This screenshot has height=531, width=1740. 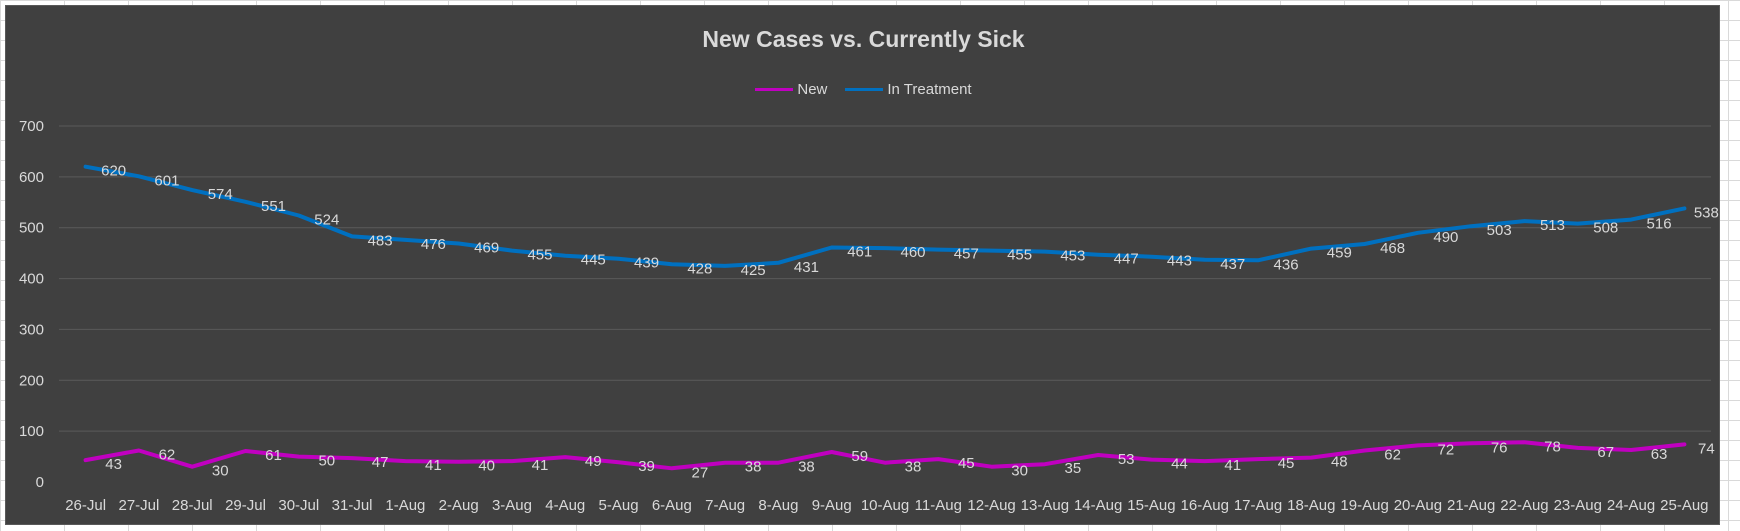 What do you see at coordinates (619, 505) in the screenshot?
I see `x-tick-label-5-Aug: 5-Aug` at bounding box center [619, 505].